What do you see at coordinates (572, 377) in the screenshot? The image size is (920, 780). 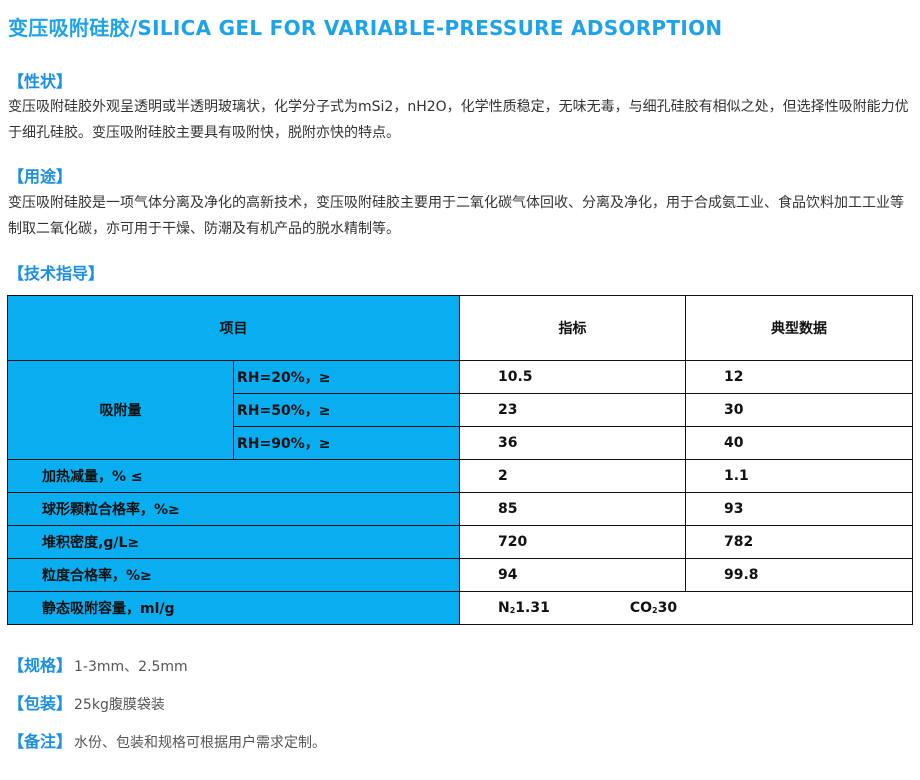 I see `index-value: 10.5` at bounding box center [572, 377].